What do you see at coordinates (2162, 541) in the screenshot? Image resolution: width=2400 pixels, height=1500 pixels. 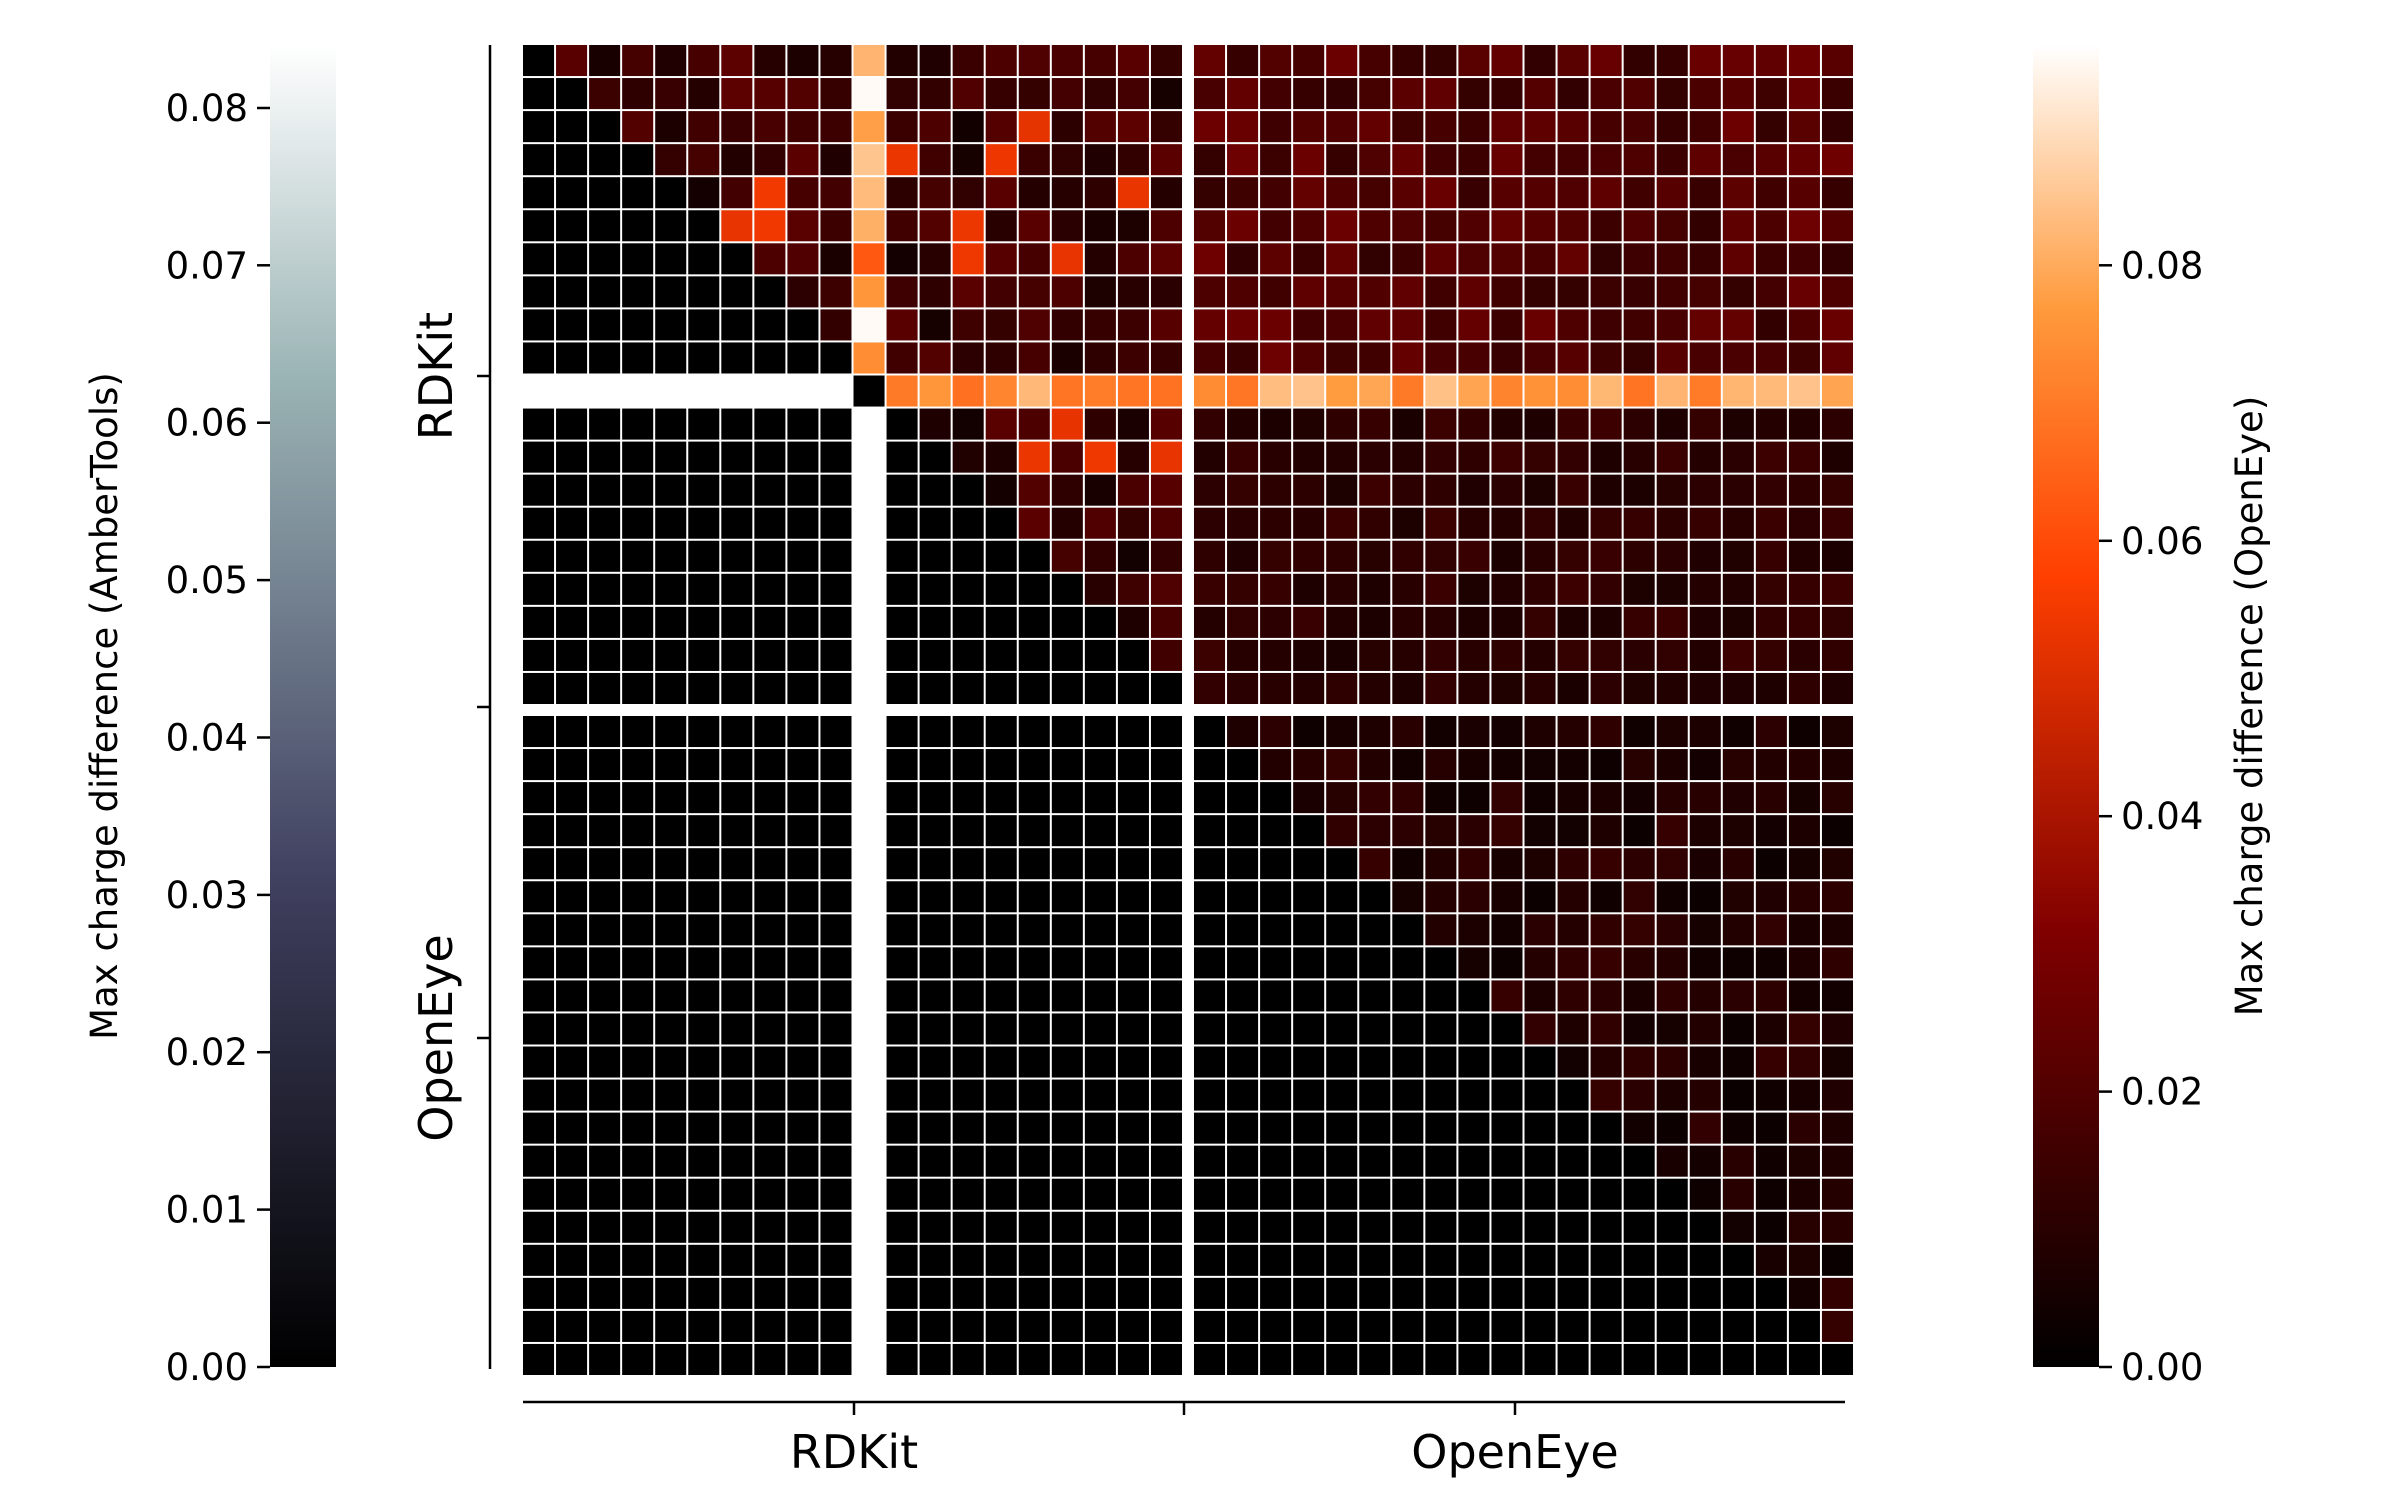 I see `openeye-tick-label: 0.06` at bounding box center [2162, 541].